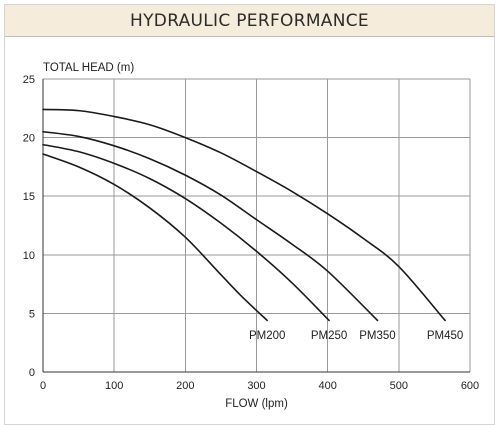  Describe the element at coordinates (88, 68) in the screenshot. I see `y-axis-label: TOTAL HEAD (m)` at that location.